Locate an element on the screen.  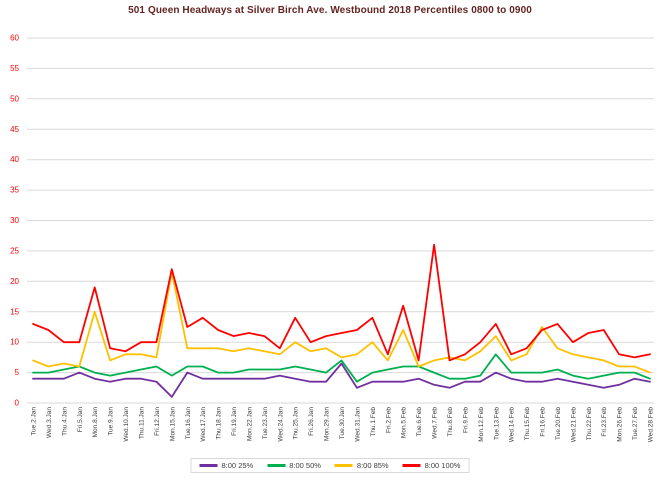
legend-label: 8:00 25% is located at coordinates (237, 465).